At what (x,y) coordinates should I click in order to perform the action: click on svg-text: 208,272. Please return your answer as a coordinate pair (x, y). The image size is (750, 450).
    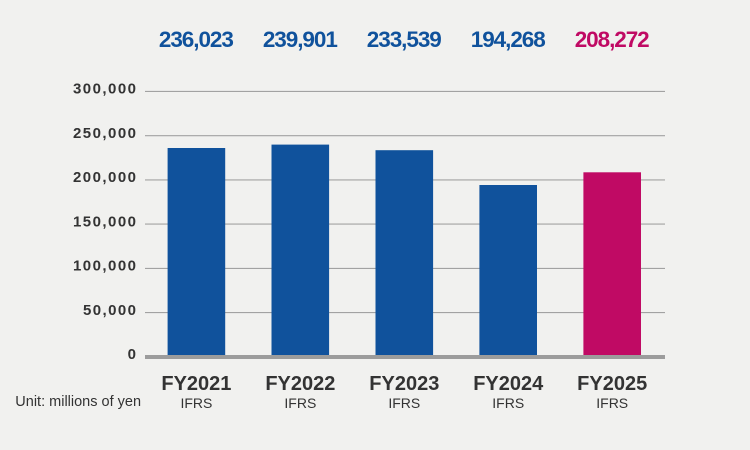
    Looking at the image, I should click on (612, 39).